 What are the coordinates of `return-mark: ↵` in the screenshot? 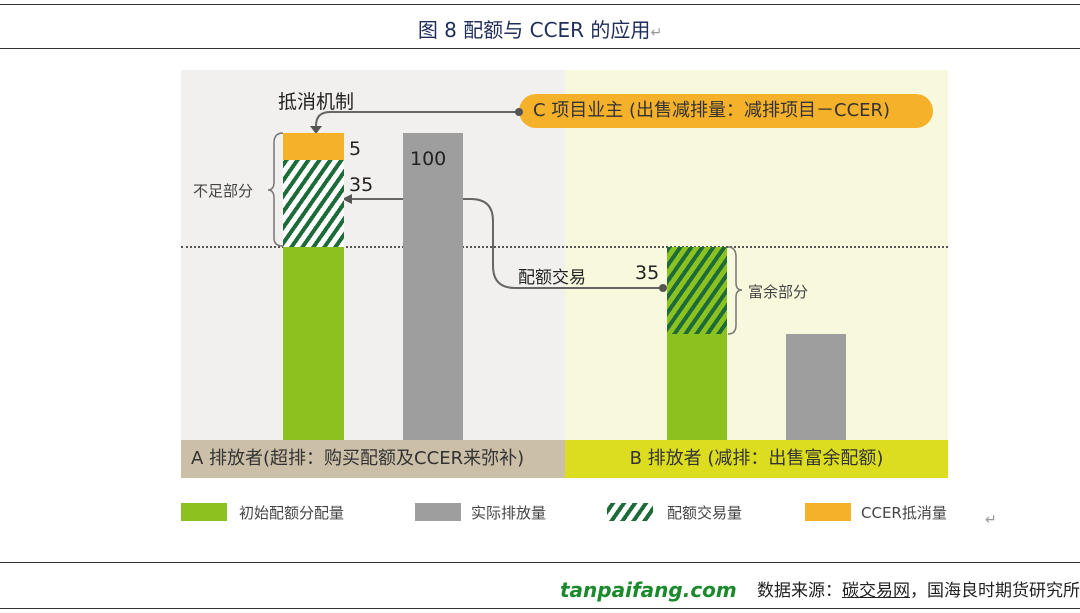 It's located at (991, 520).